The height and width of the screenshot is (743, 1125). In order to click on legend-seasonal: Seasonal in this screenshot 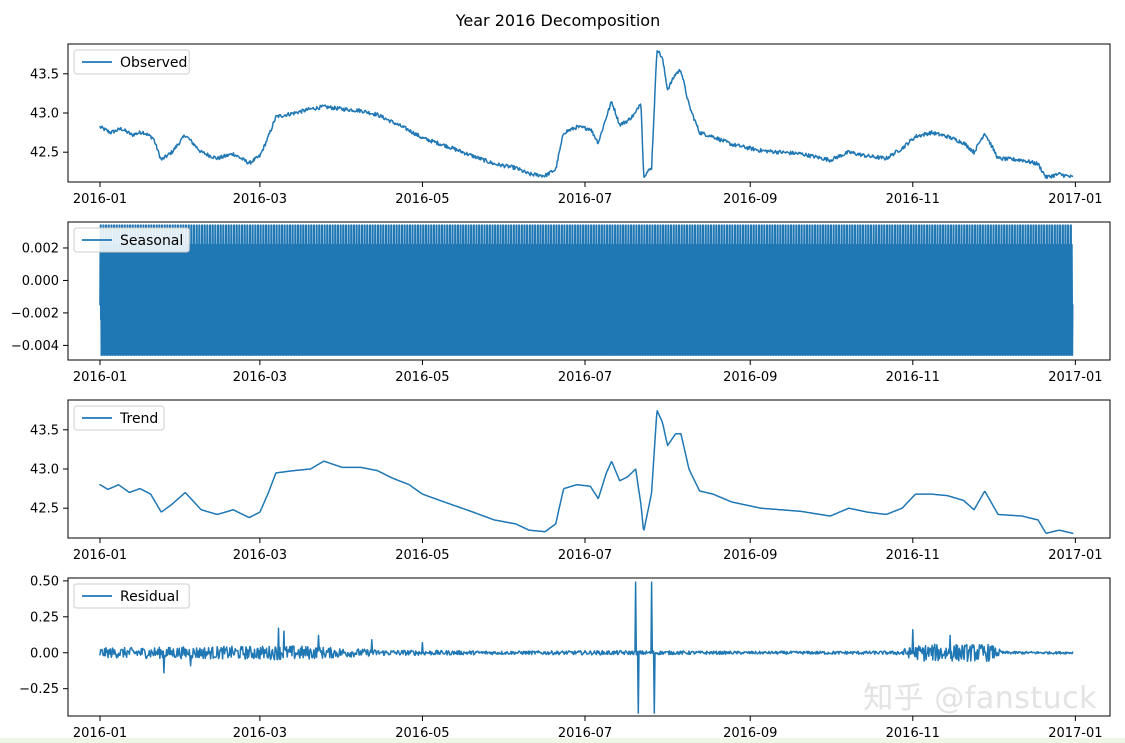, I will do `click(131, 240)`.